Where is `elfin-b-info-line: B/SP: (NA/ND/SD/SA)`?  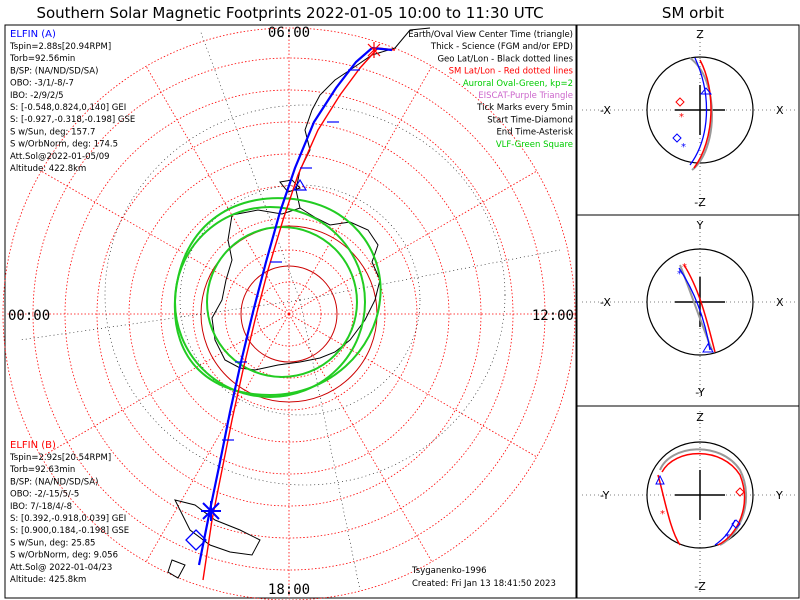 elfin-b-info-line: B/SP: (NA/ND/SD/SA) is located at coordinates (54, 482).